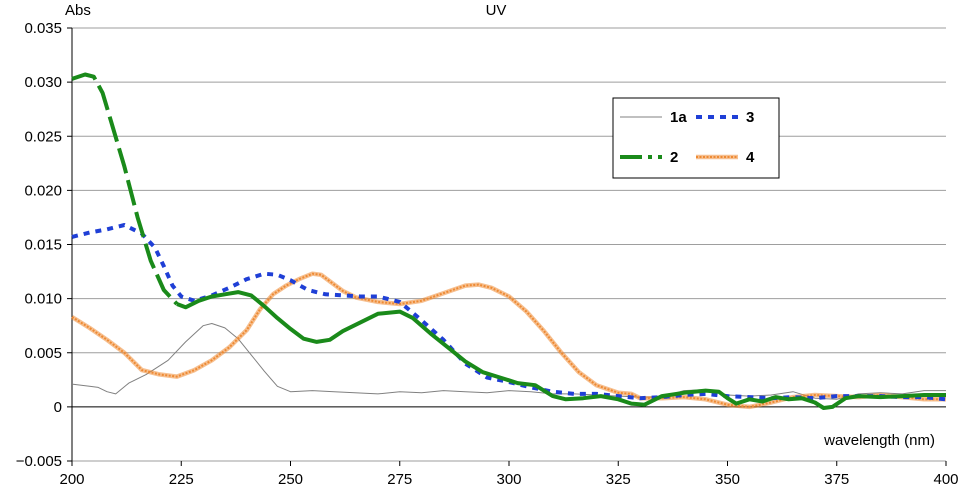 Image resolution: width=964 pixels, height=493 pixels. What do you see at coordinates (71, 479) in the screenshot?
I see `x-tick-label: 200` at bounding box center [71, 479].